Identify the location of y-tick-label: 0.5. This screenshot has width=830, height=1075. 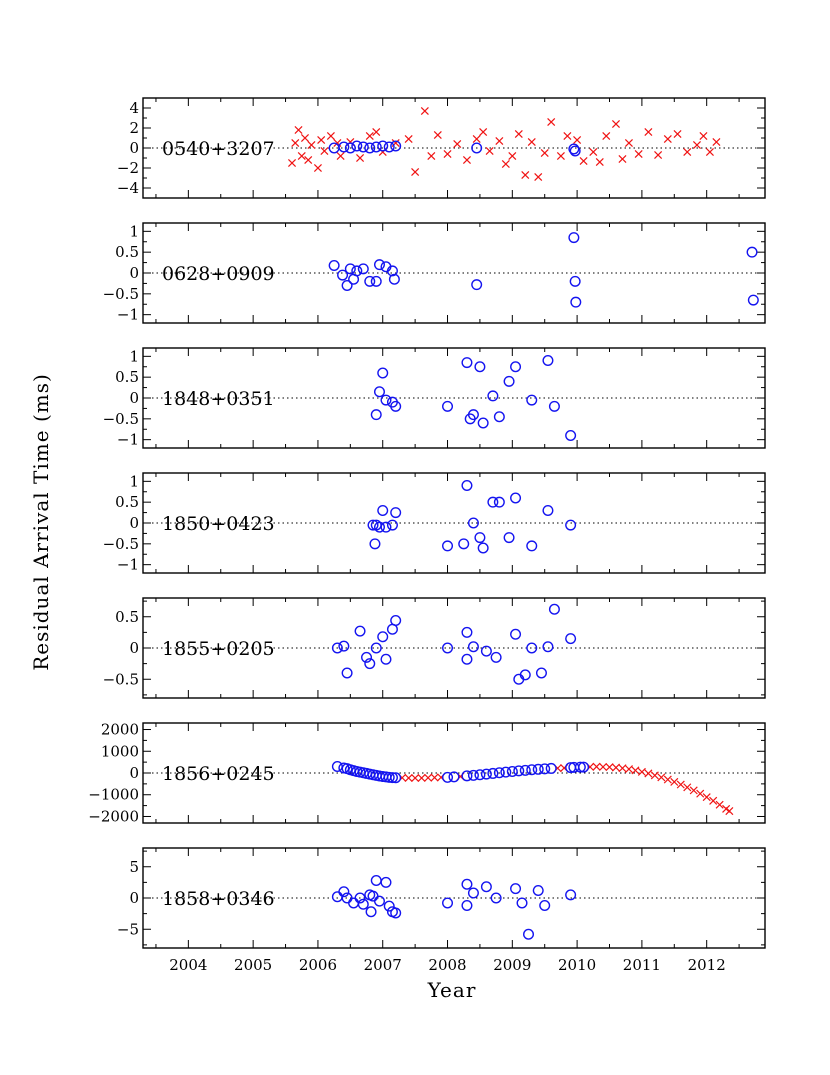
(127, 252).